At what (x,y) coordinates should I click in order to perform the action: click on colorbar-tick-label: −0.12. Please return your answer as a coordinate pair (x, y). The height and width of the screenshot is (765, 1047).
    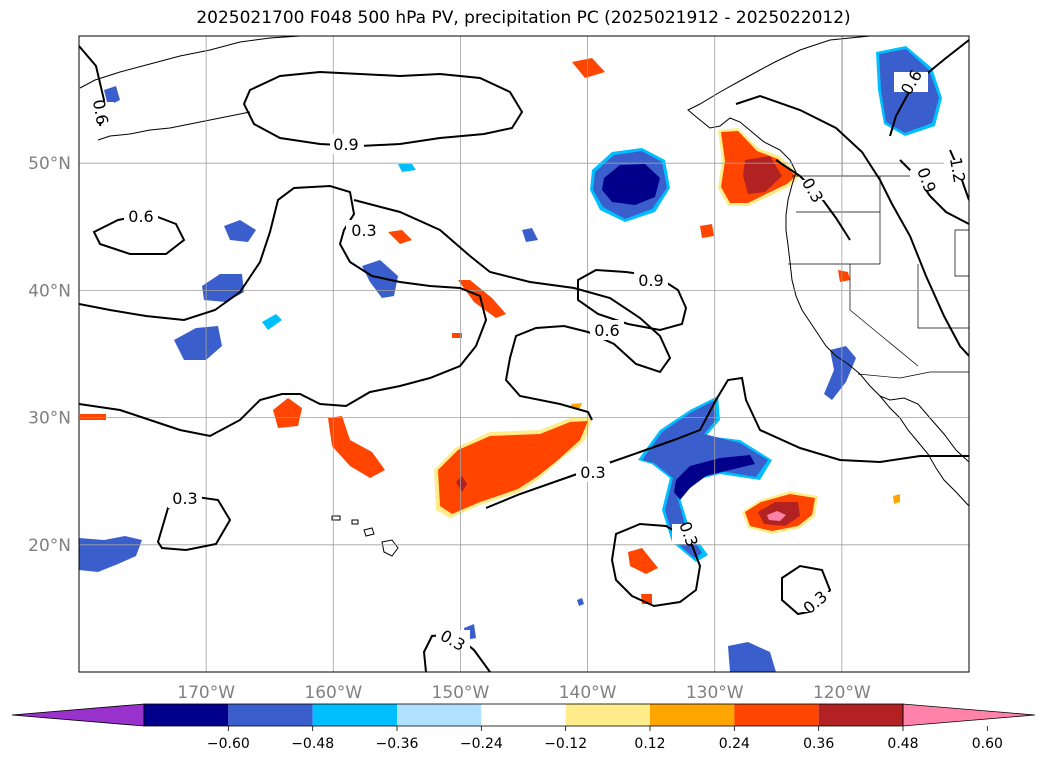
    Looking at the image, I should click on (565, 744).